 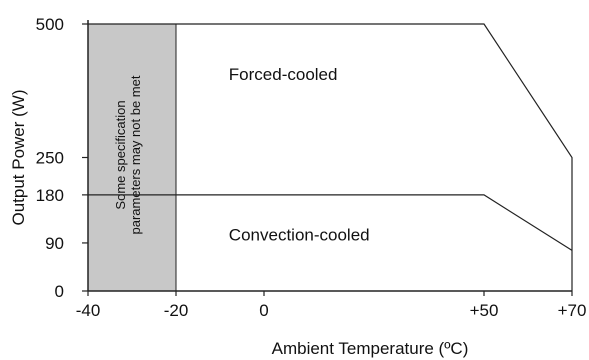 I want to click on y-tick-label: 250, so click(x=50, y=158).